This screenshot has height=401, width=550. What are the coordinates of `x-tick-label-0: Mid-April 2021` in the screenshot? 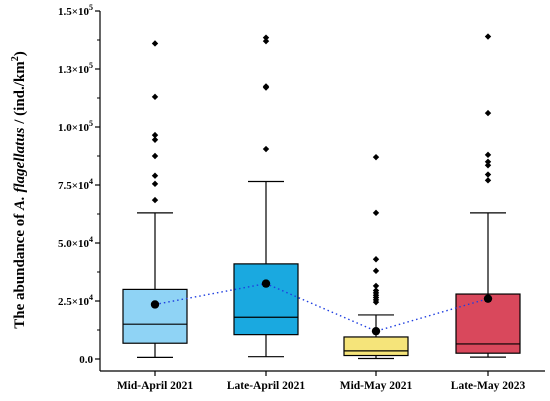 It's located at (155, 386).